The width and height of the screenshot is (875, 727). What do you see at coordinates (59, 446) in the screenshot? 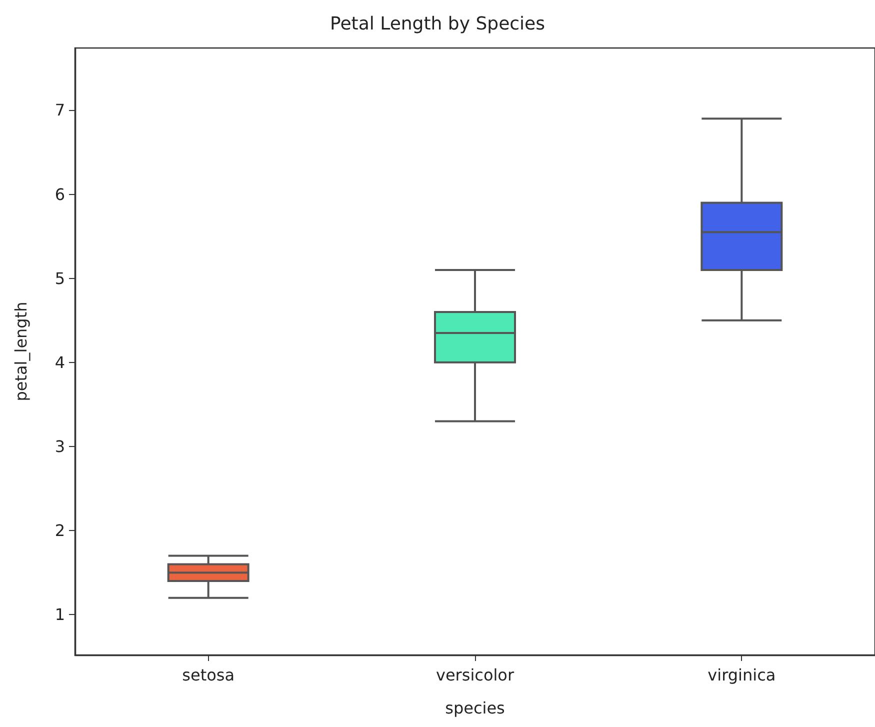
I see `y-tick-label: 3` at bounding box center [59, 446].